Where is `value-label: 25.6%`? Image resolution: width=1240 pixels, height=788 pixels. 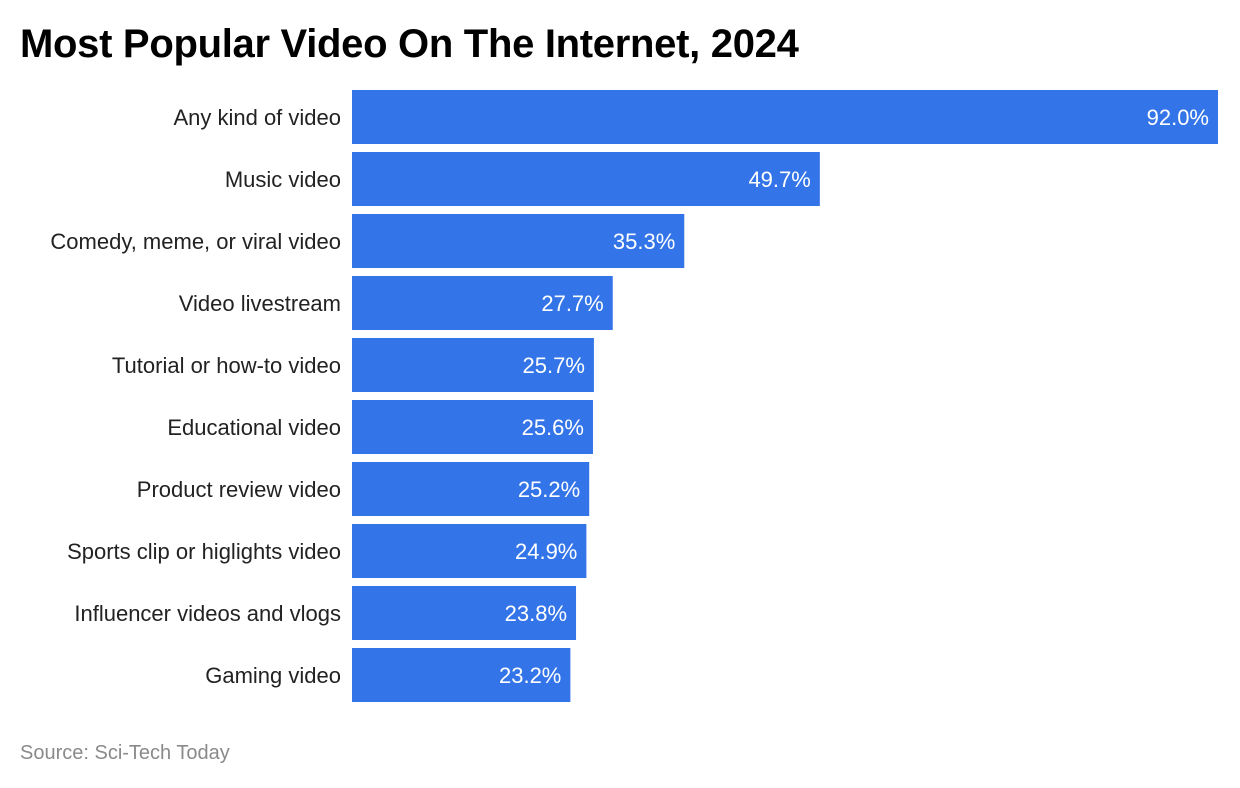 value-label: 25.6% is located at coordinates (553, 427).